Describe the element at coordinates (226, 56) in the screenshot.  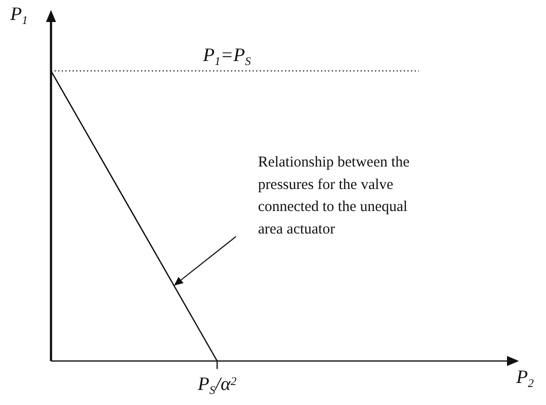
I see `ref-line-label: P$_{1}$=P$_{S}$` at that location.